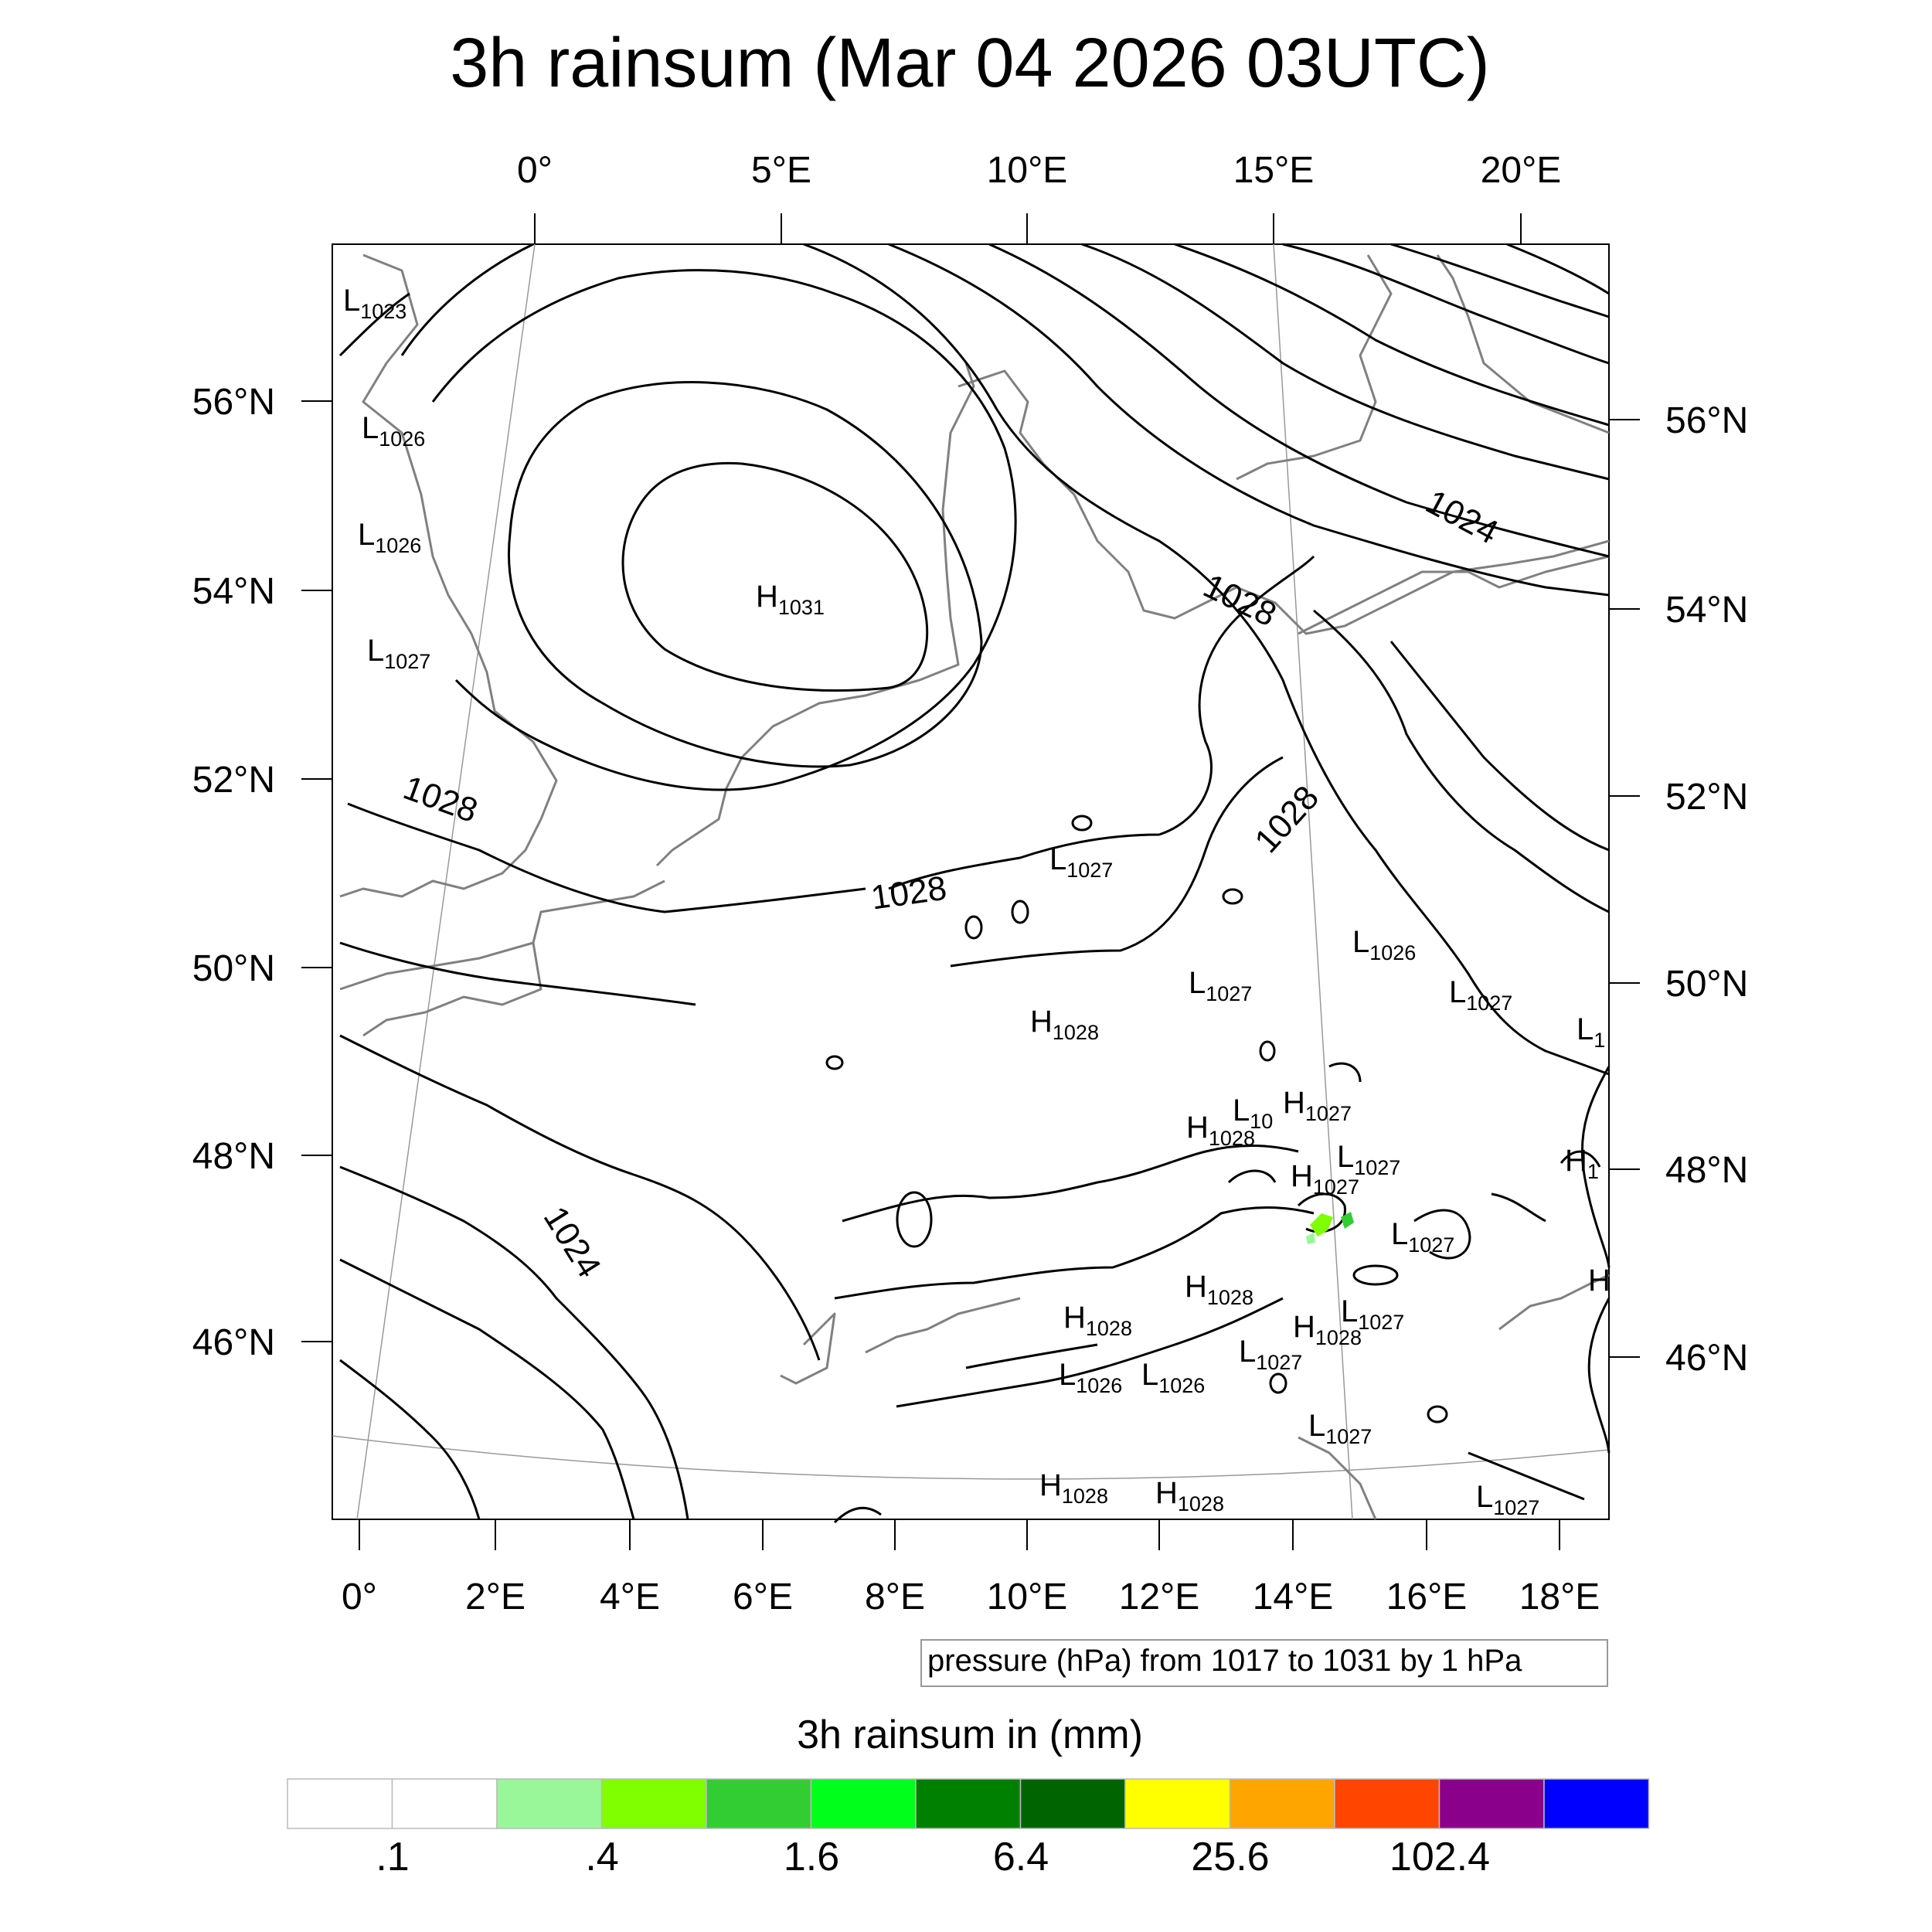 Image resolution: width=1932 pixels, height=1932 pixels. What do you see at coordinates (933, 1857) in the screenshot?
I see `colorbar-tick-labels: .1 .4 1.6 6.4 25.6 102.4` at bounding box center [933, 1857].